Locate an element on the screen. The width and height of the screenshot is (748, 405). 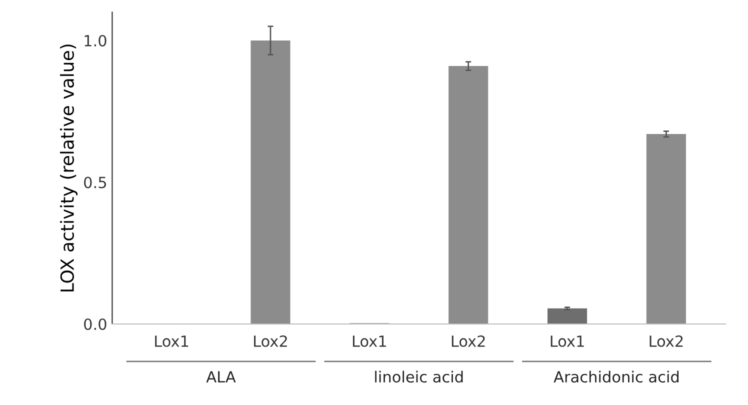
y-tick-label: 1.0 is located at coordinates (95, 40).